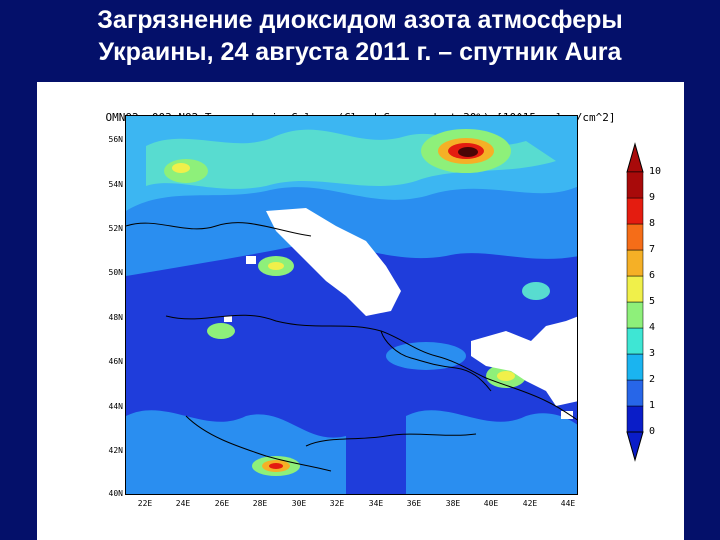 Image resolution: width=720 pixels, height=540 pixels. I want to click on colorbar-max-arrow, so click(635, 157).